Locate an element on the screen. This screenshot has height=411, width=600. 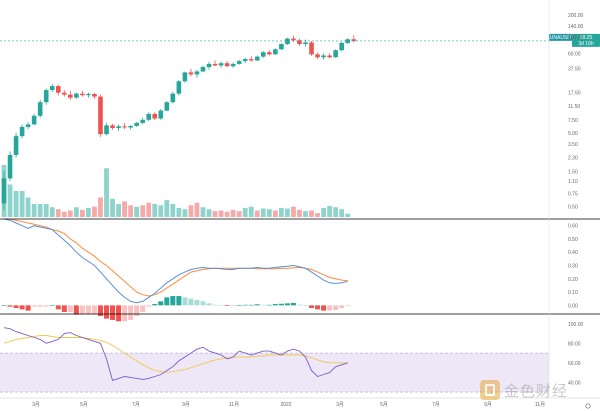
watermark: 金色财经 is located at coordinates (536, 390).